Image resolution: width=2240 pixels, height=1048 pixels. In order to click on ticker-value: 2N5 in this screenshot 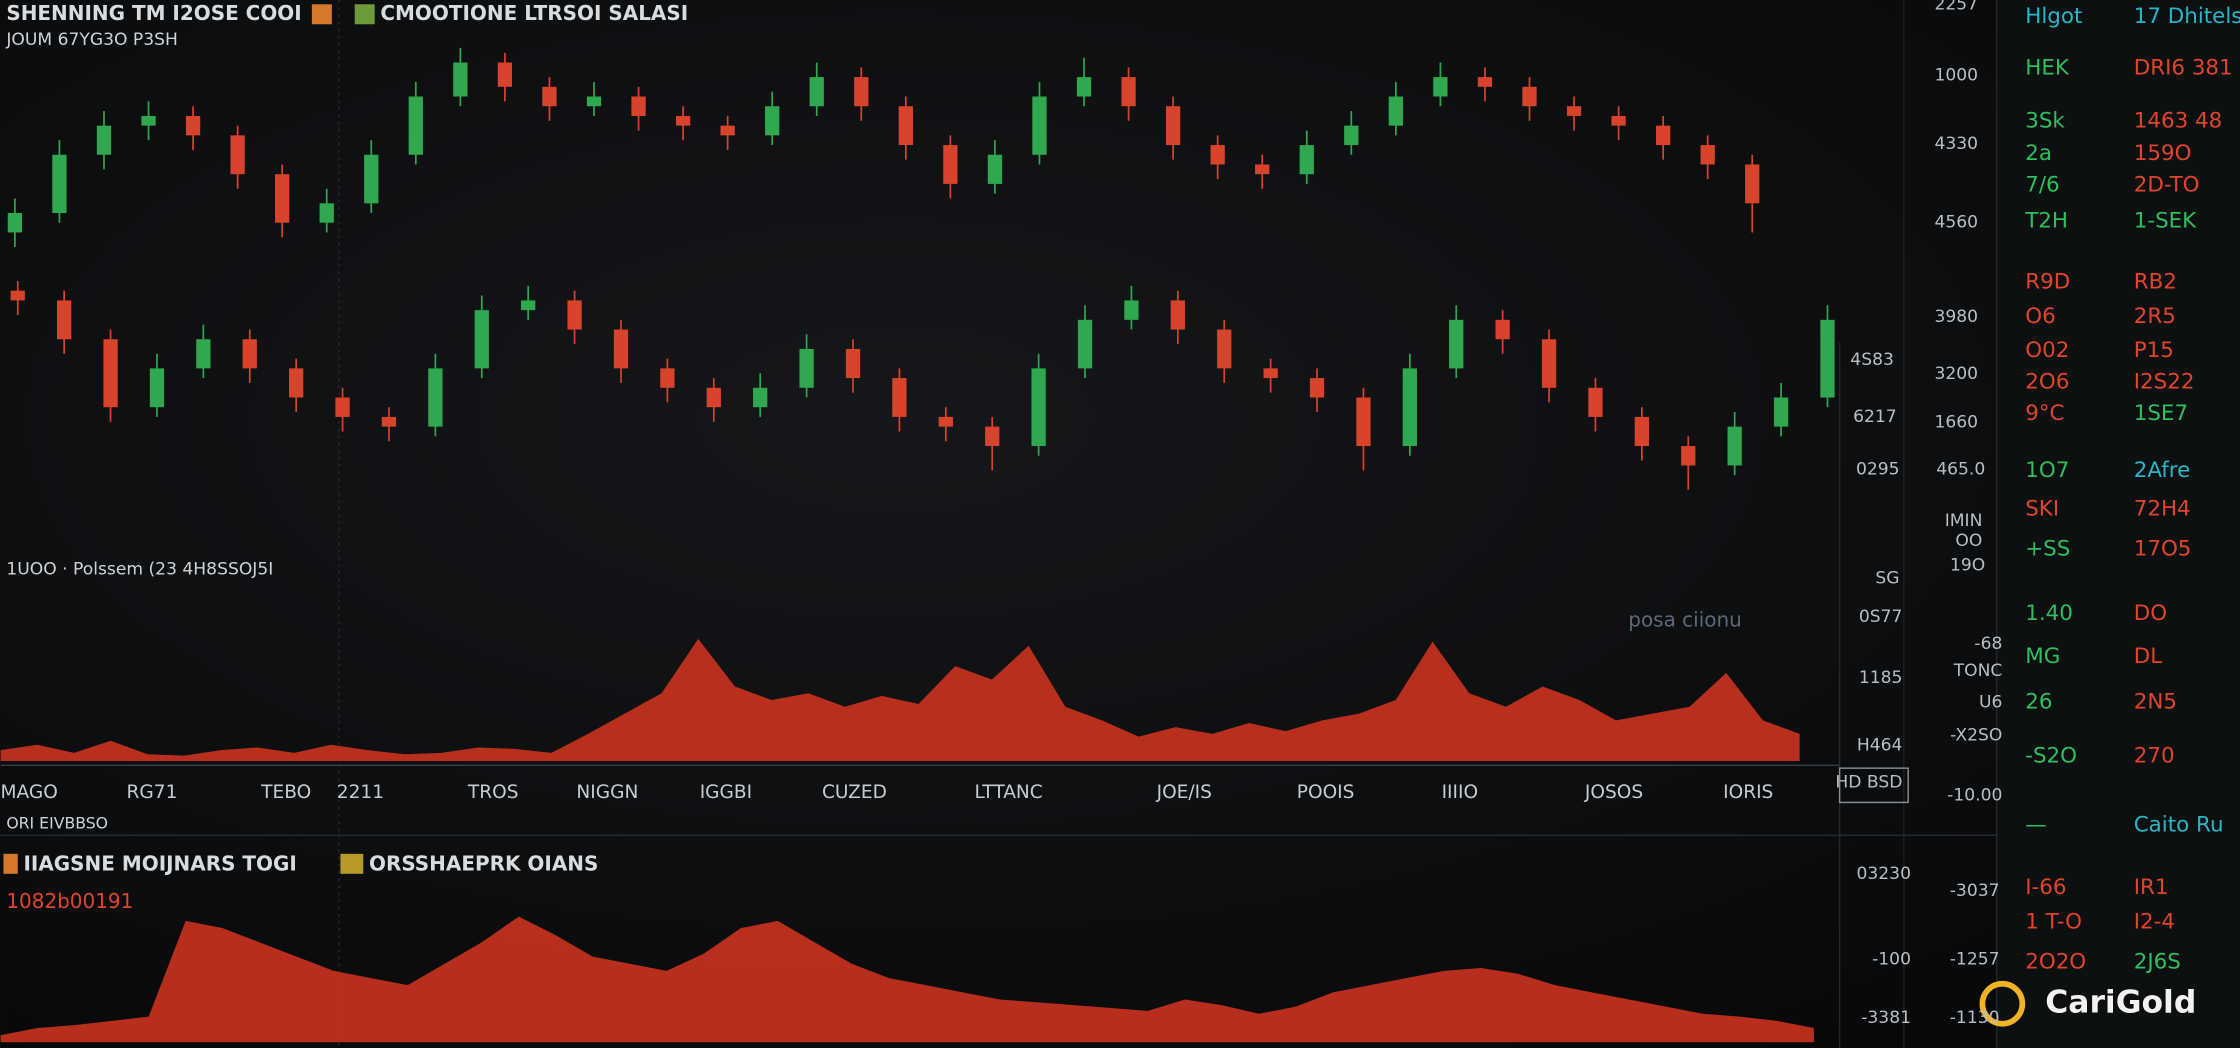, I will do `click(2155, 701)`.